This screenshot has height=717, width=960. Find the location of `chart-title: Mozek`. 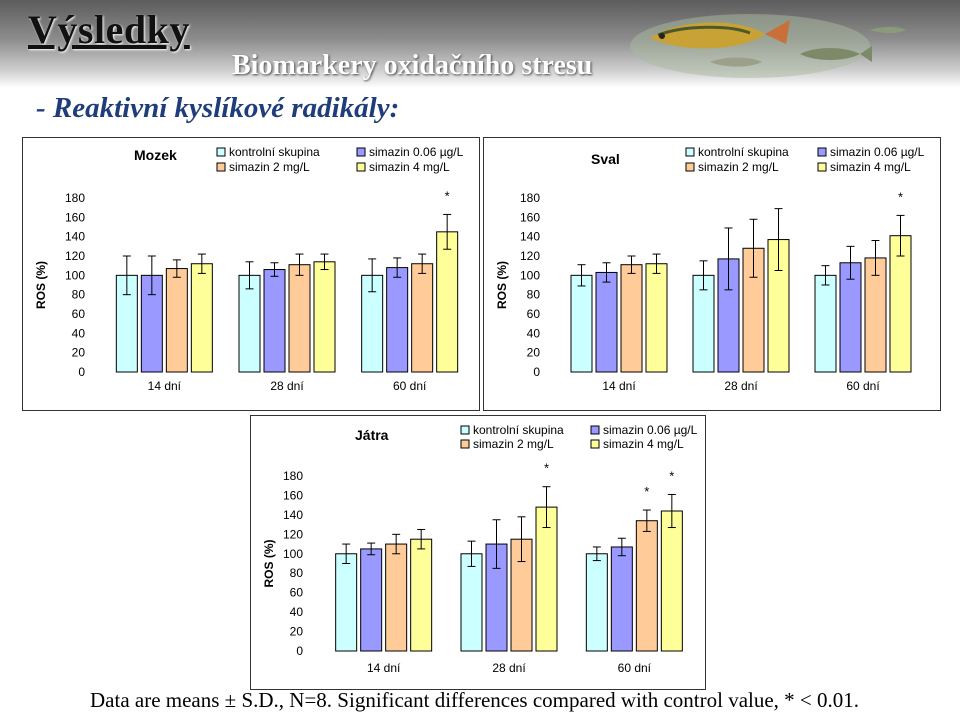

chart-title: Mozek is located at coordinates (155, 155).